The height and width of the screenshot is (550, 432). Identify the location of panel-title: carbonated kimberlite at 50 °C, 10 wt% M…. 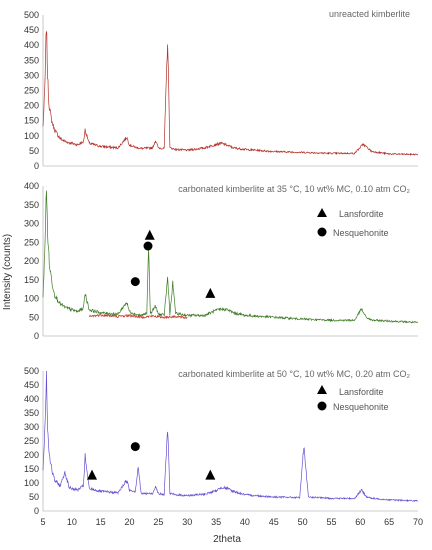
(294, 374).